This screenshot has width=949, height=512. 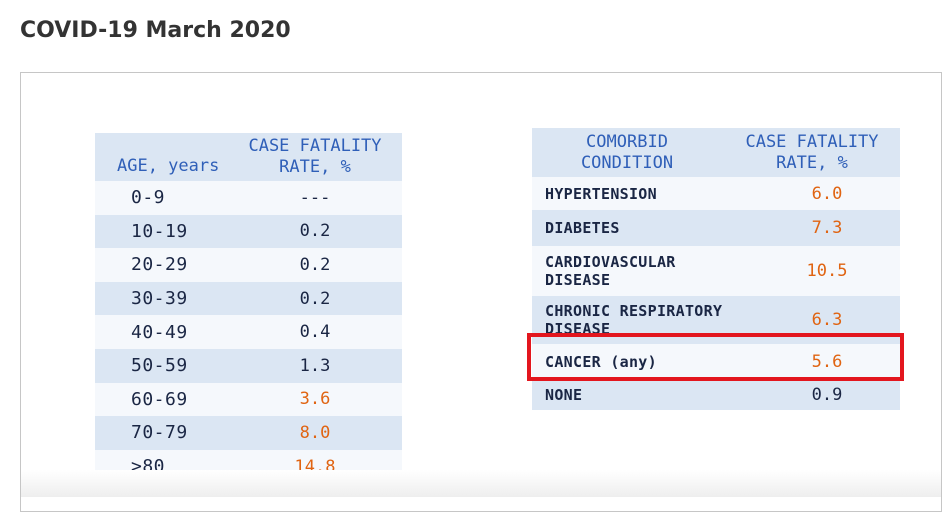 What do you see at coordinates (248, 399) in the screenshot?
I see `age-table-row: 60-69 3.6` at bounding box center [248, 399].